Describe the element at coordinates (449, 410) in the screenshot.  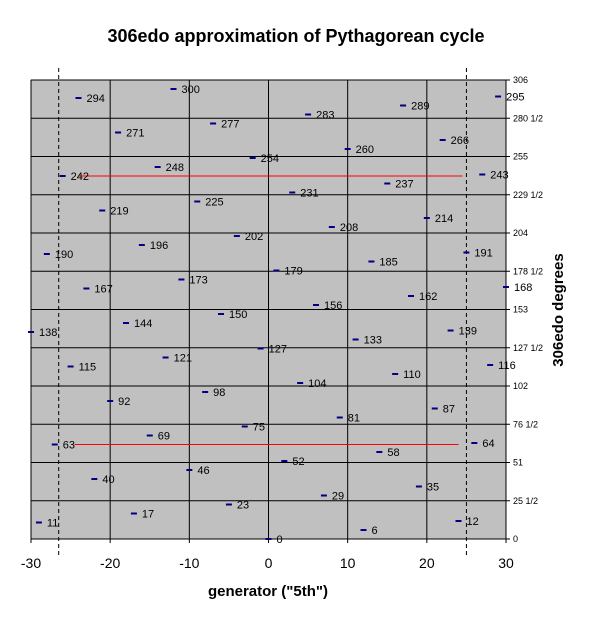
I see `data-point-label: 87` at that location.